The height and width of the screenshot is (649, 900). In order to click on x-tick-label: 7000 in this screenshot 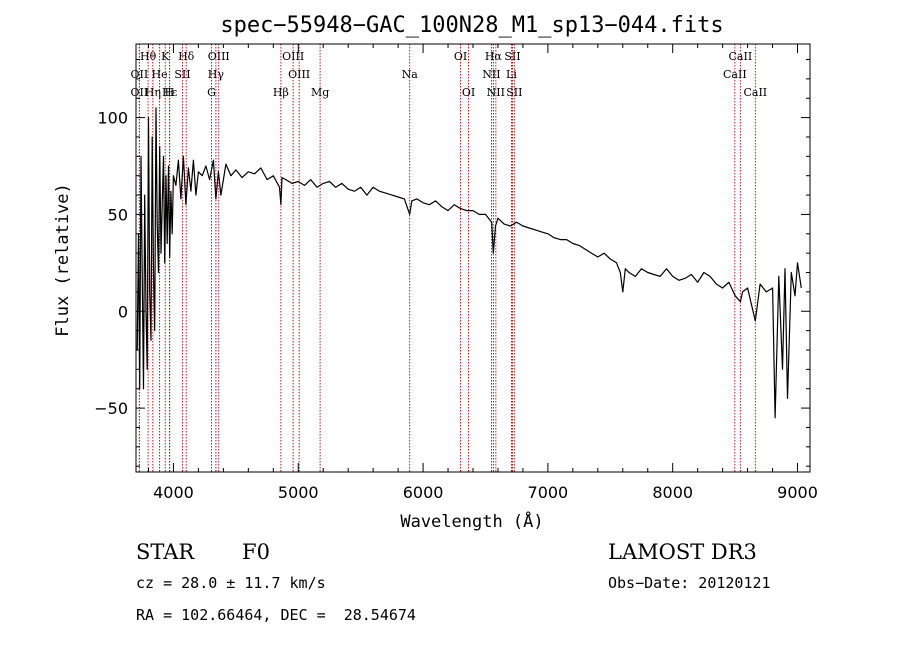, I will do `click(548, 492)`.